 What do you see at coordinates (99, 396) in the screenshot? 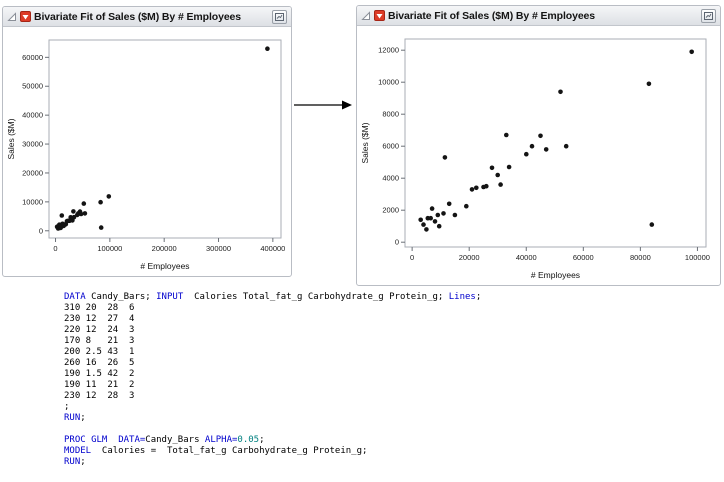
I see `code-text: 230 12 28 3` at bounding box center [99, 396].